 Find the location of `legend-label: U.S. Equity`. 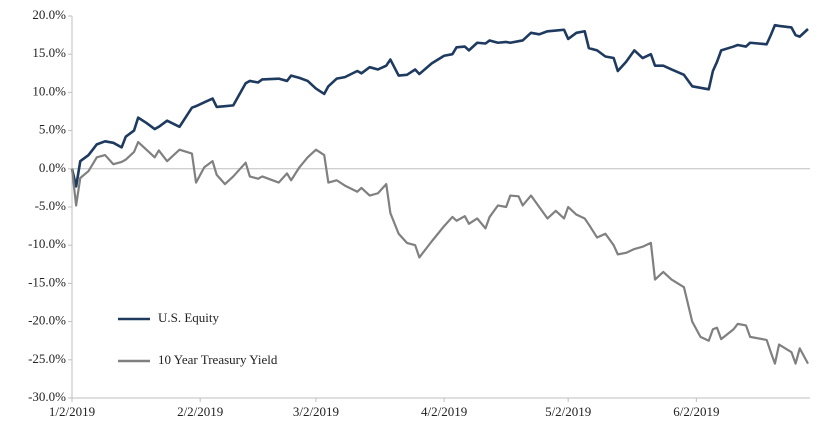

legend-label: U.S. Equity is located at coordinates (189, 317).